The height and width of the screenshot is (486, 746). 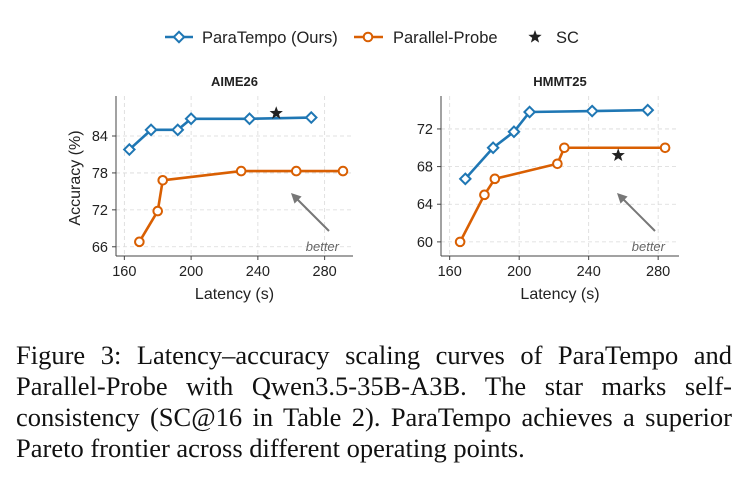 I want to click on y-tick-label: 68, so click(x=425, y=168).